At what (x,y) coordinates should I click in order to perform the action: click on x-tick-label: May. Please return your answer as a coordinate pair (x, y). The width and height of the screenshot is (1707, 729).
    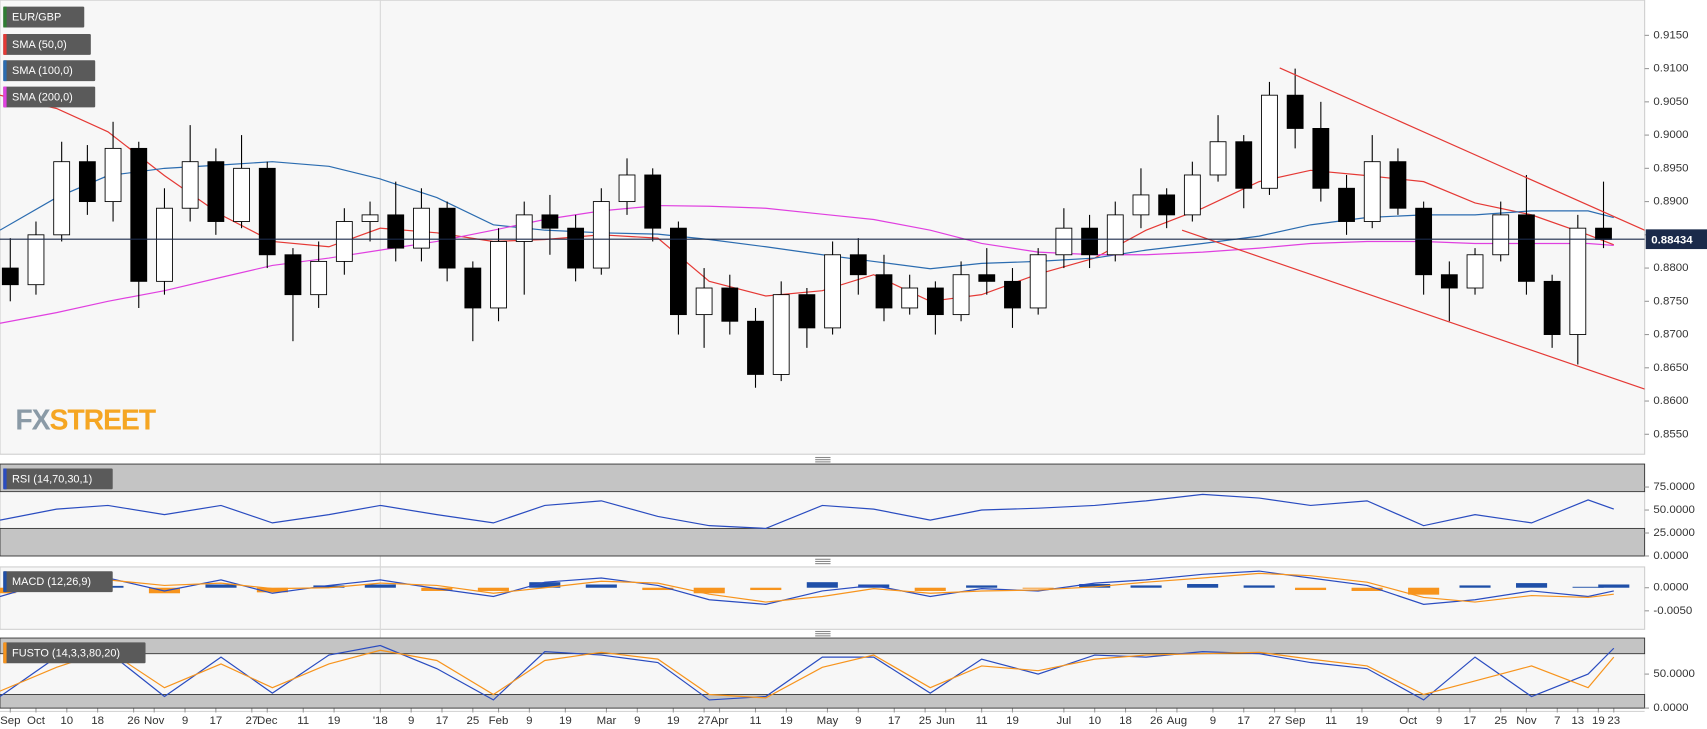
    Looking at the image, I should click on (828, 721).